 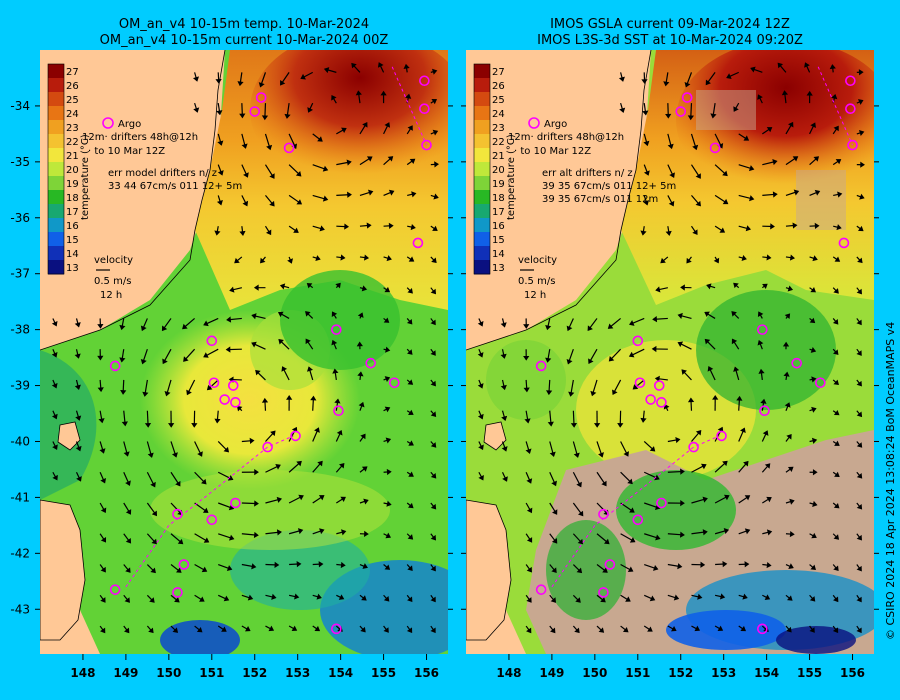 What do you see at coordinates (670, 40) in the screenshot?
I see `right-title-line2: IMOS L3S-3d SST at 10-Mar-2024 09:20Z` at bounding box center [670, 40].